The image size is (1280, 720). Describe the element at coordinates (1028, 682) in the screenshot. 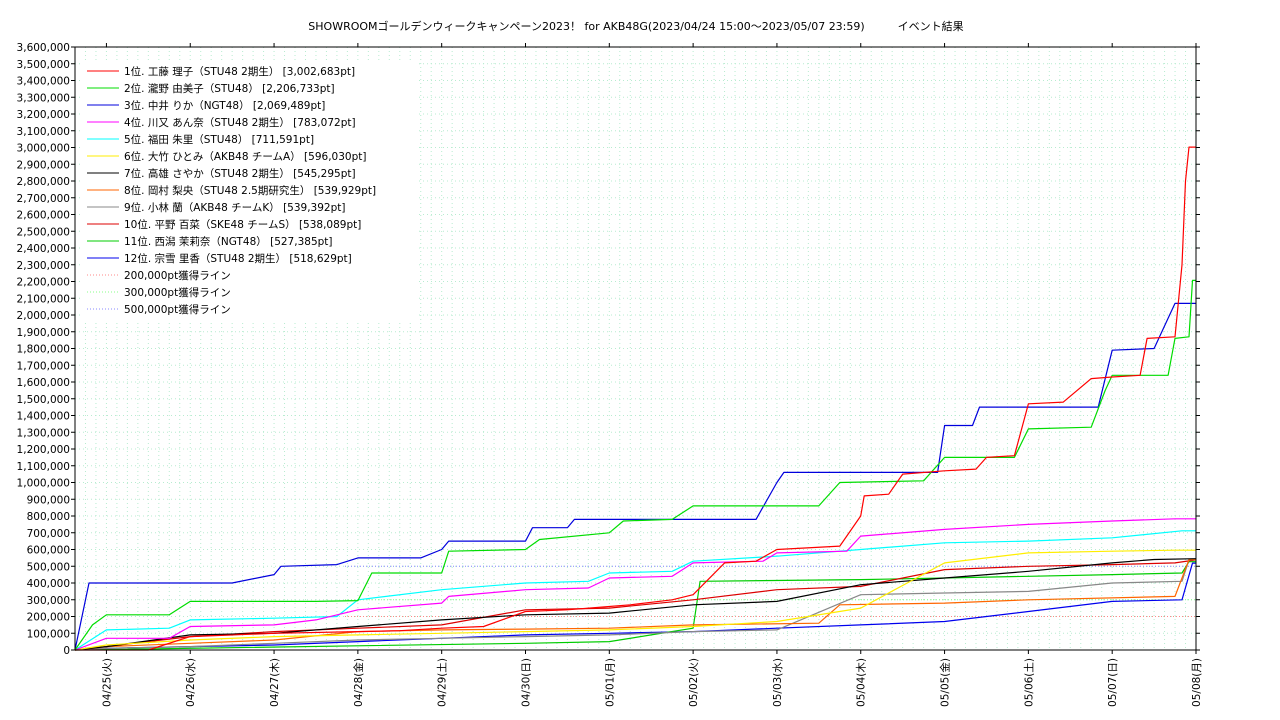

I see `x-tick-label: 05/06(土)` at that location.